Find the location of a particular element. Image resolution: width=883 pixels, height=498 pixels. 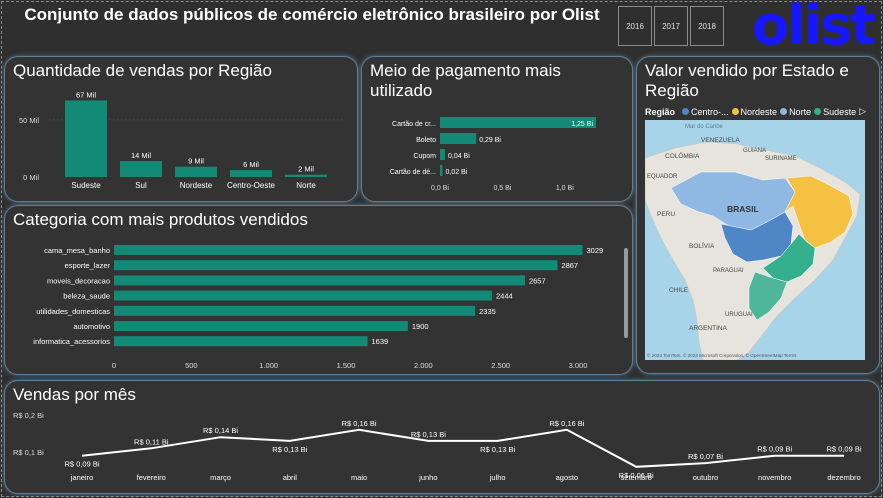

year-button-2016: 2016 is located at coordinates (635, 26).